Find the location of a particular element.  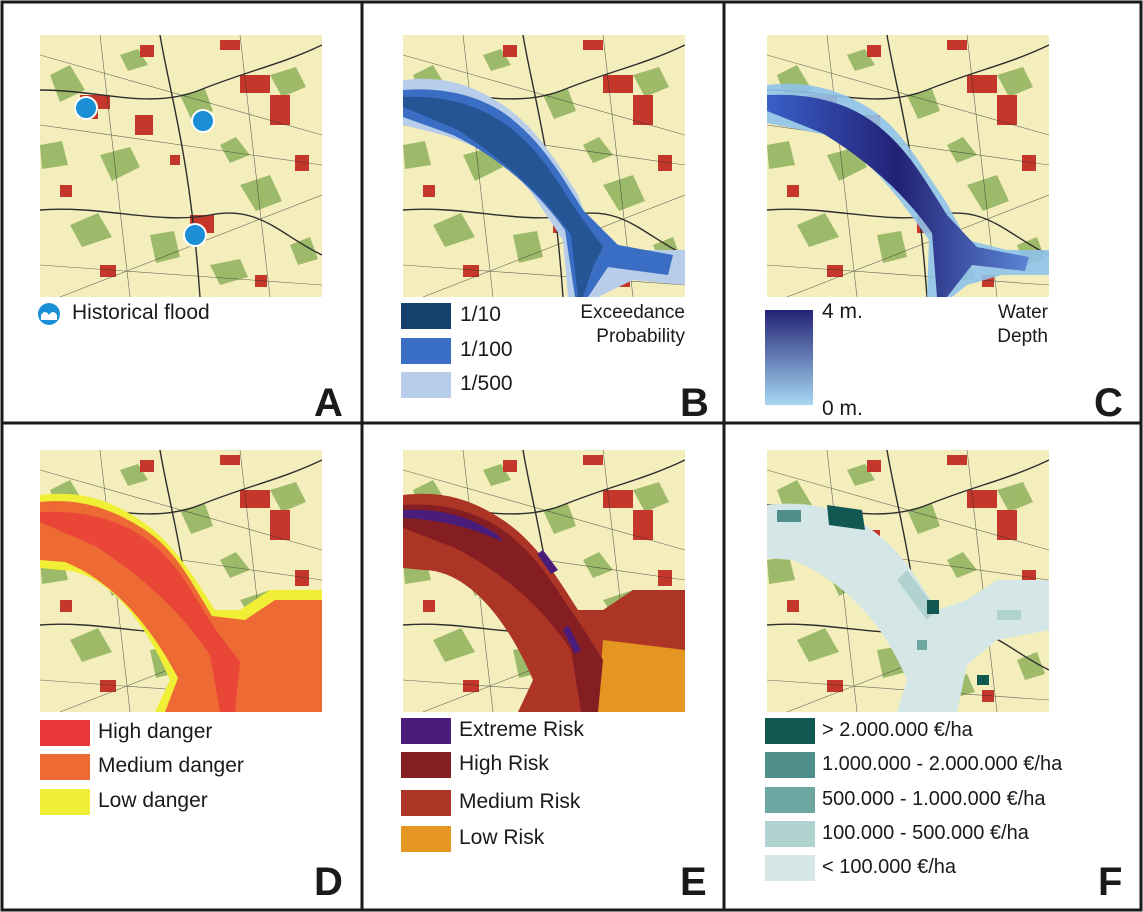

depth-min-label: 0 m. is located at coordinates (842, 408).